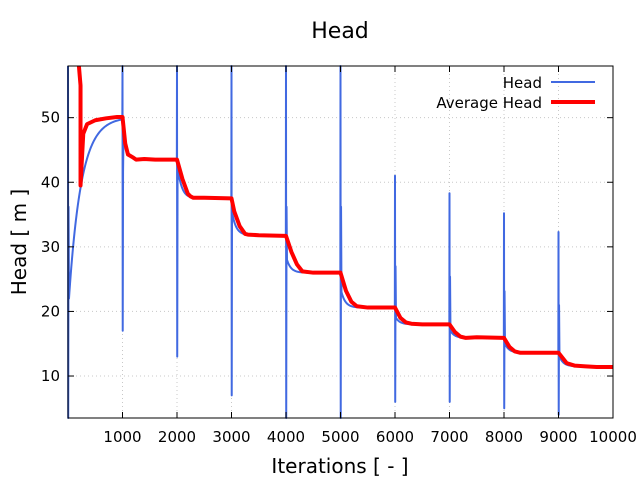 The width and height of the screenshot is (640, 480). I want to click on x-tick-label: 7000, so click(449, 437).